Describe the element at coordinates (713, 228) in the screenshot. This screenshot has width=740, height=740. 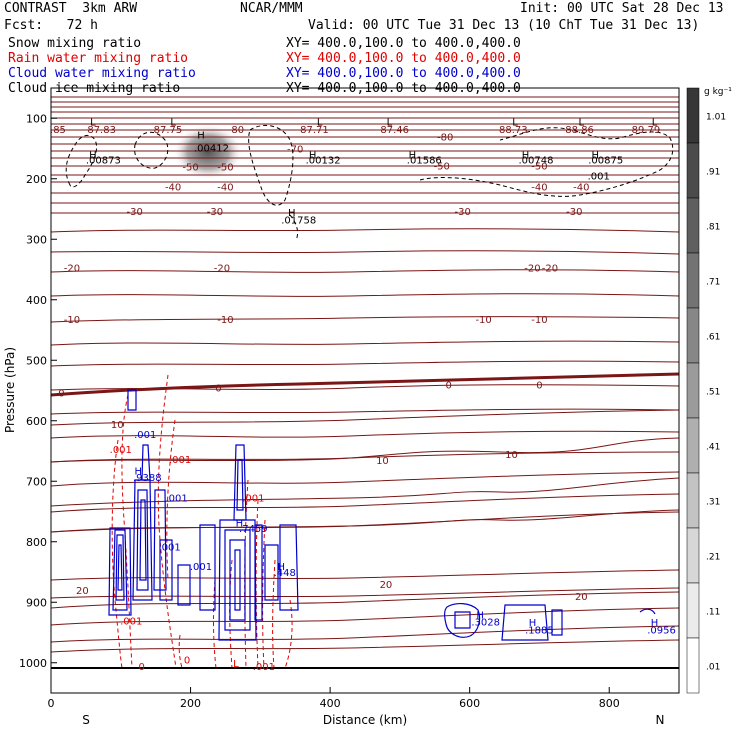
I see `colorbar-tick-label: .81` at that location.